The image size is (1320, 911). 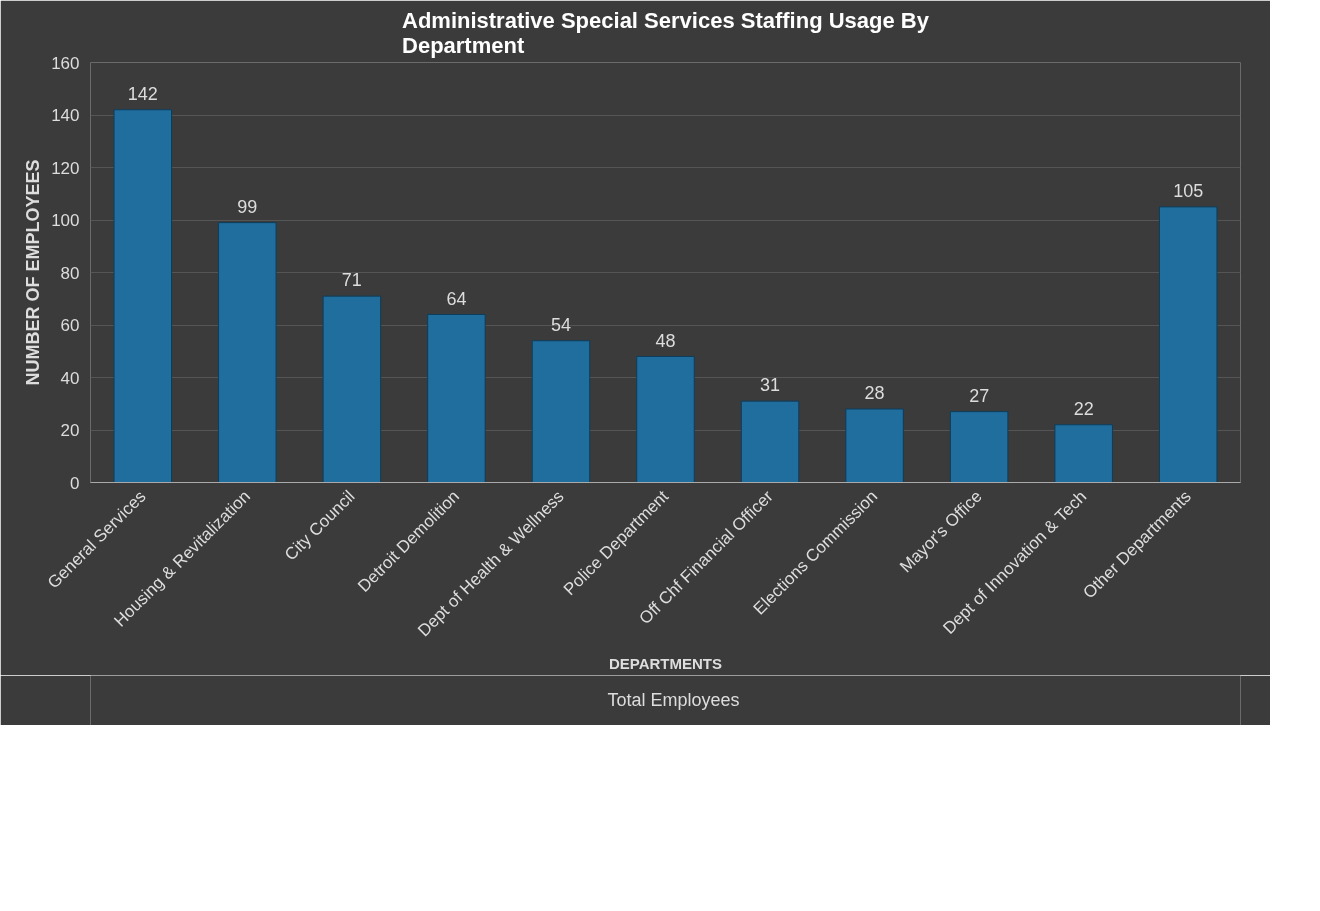 What do you see at coordinates (665, 340) in the screenshot?
I see `data-label: 48` at bounding box center [665, 340].